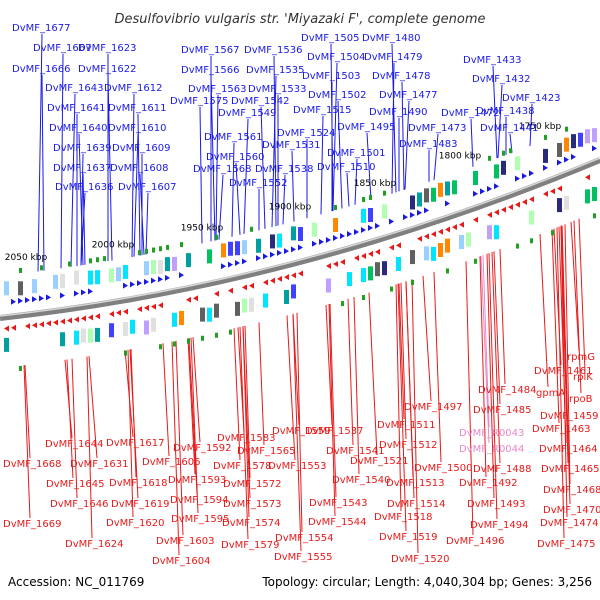  Describe the element at coordinates (79, 504) in the screenshot. I see `gene-label: DvMF_1646` at that location.